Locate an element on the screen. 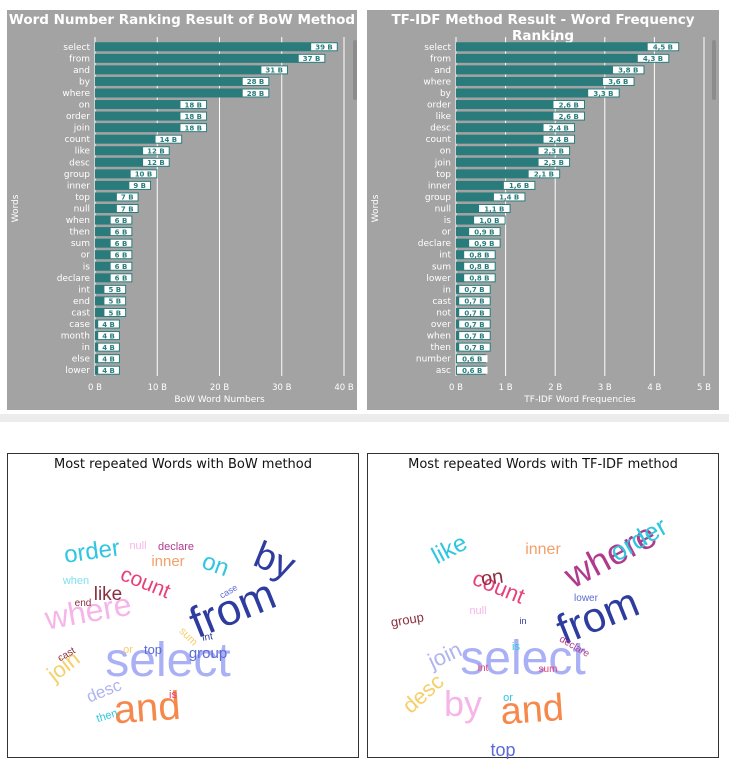 This screenshot has width=729, height=762. cloud-word: top is located at coordinates (502, 749).